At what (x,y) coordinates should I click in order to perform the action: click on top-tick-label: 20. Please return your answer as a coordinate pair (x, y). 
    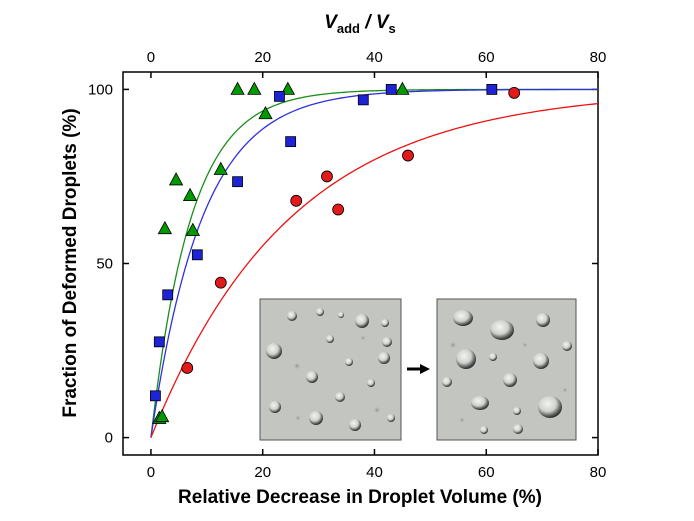
    Looking at the image, I should click on (262, 57).